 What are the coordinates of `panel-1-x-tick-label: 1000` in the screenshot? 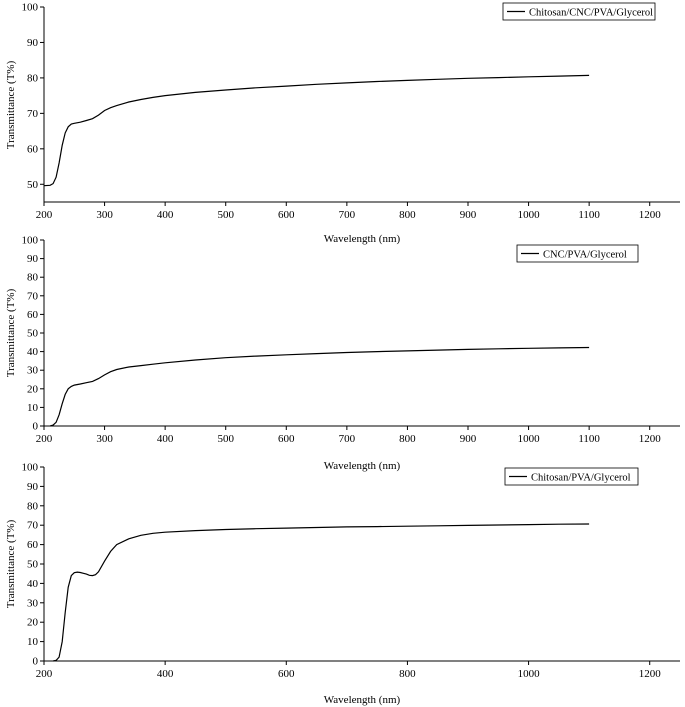 It's located at (529, 215).